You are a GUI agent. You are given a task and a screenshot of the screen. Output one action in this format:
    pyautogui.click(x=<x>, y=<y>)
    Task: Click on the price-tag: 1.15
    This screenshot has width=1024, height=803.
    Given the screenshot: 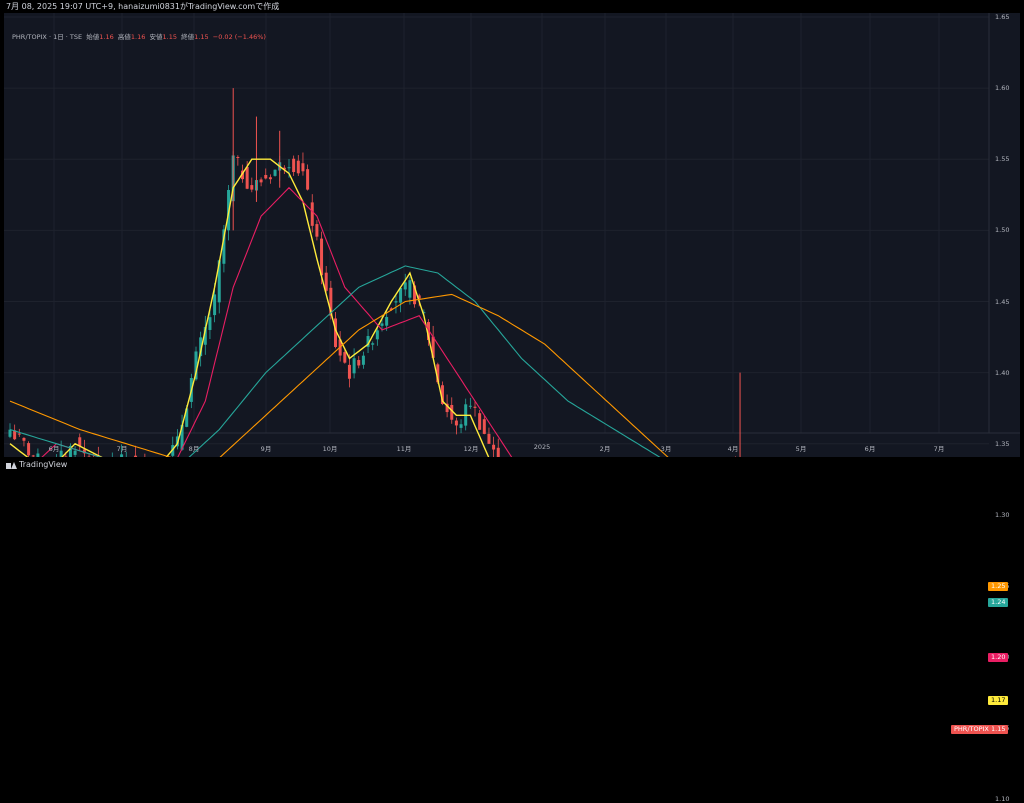 What is the action you would take?
    pyautogui.click(x=998, y=729)
    